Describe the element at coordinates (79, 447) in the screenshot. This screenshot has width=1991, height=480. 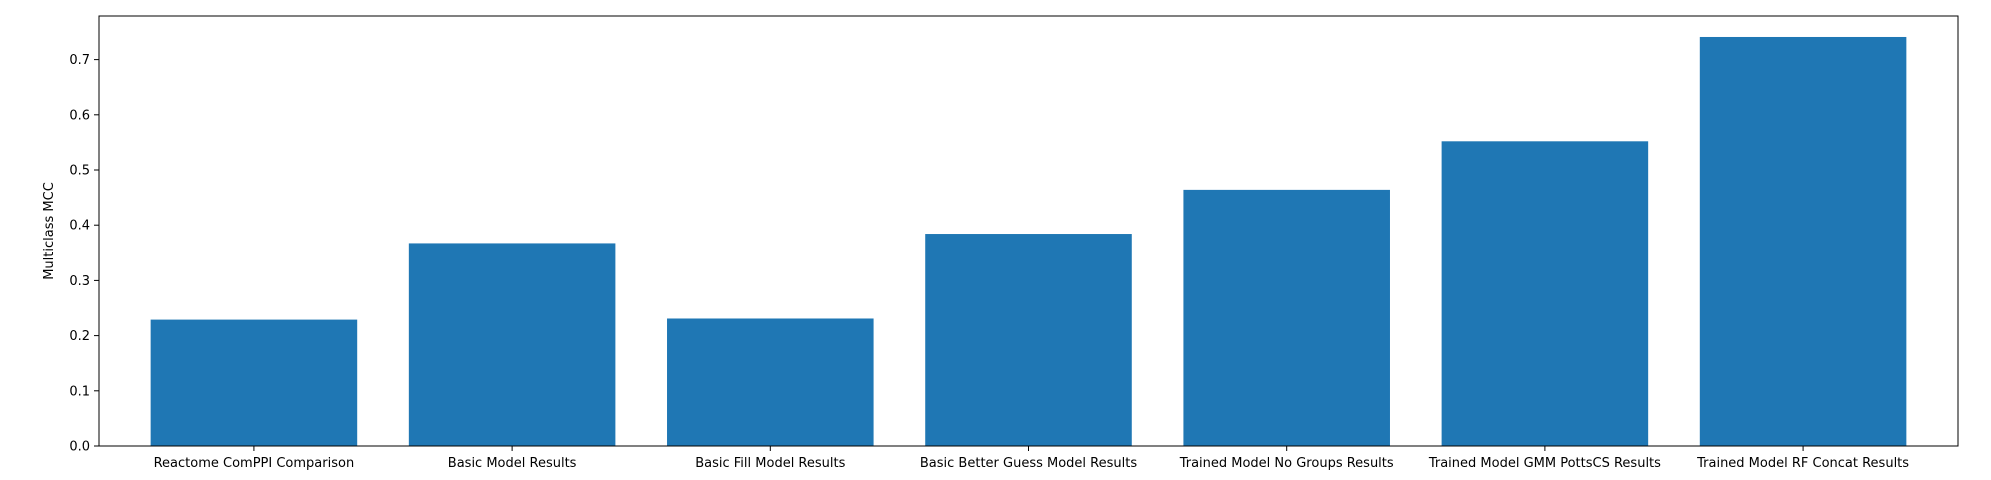
I see `y-tick-label: 0.0` at that location.